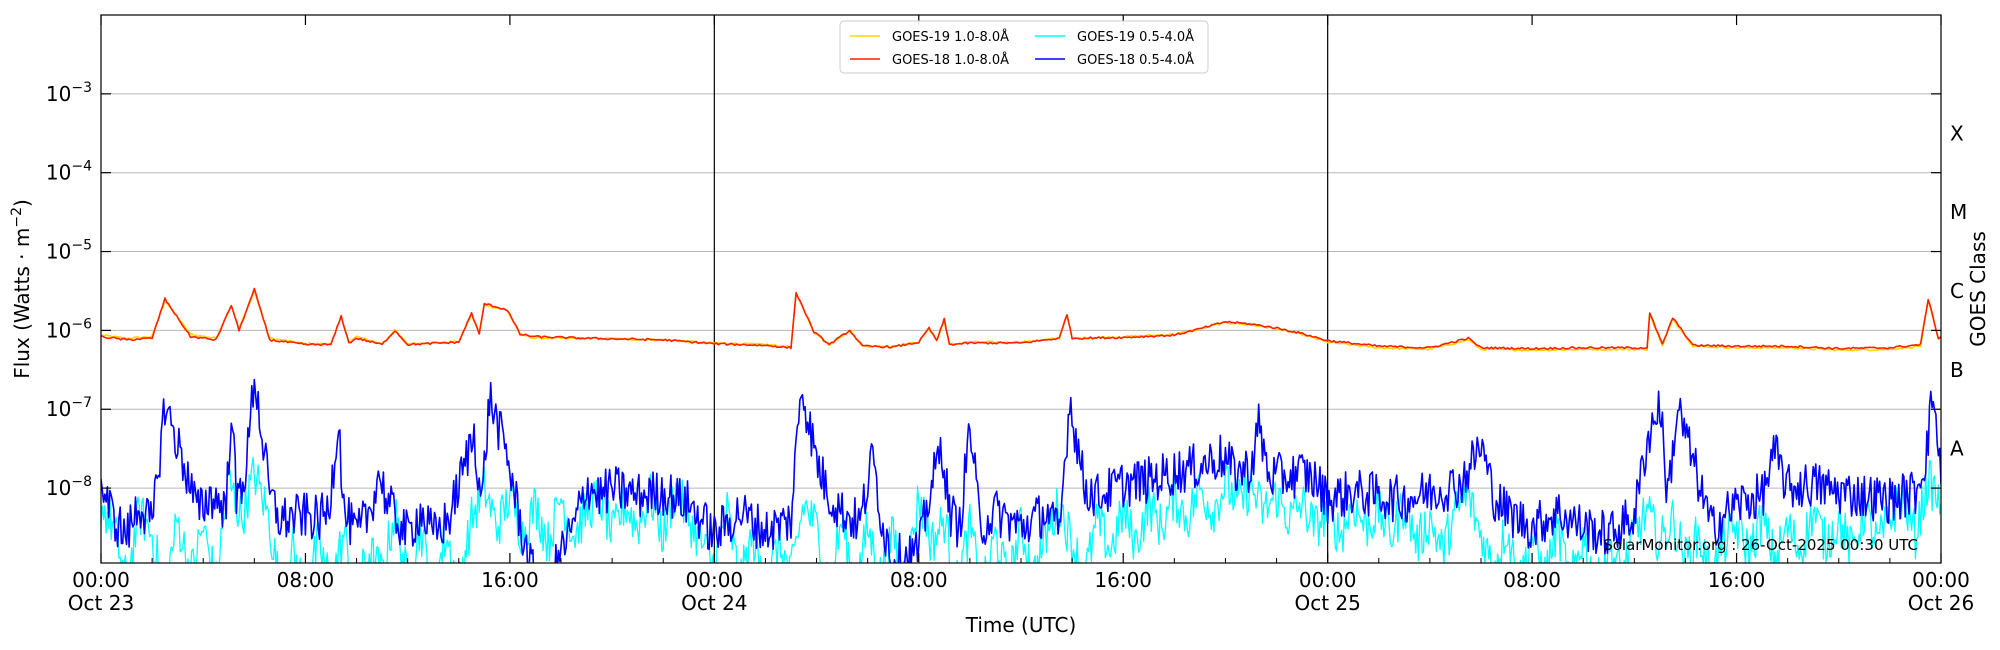 This screenshot has width=2000, height=650. What do you see at coordinates (1957, 449) in the screenshot?
I see `goes-class-a: A` at bounding box center [1957, 449].